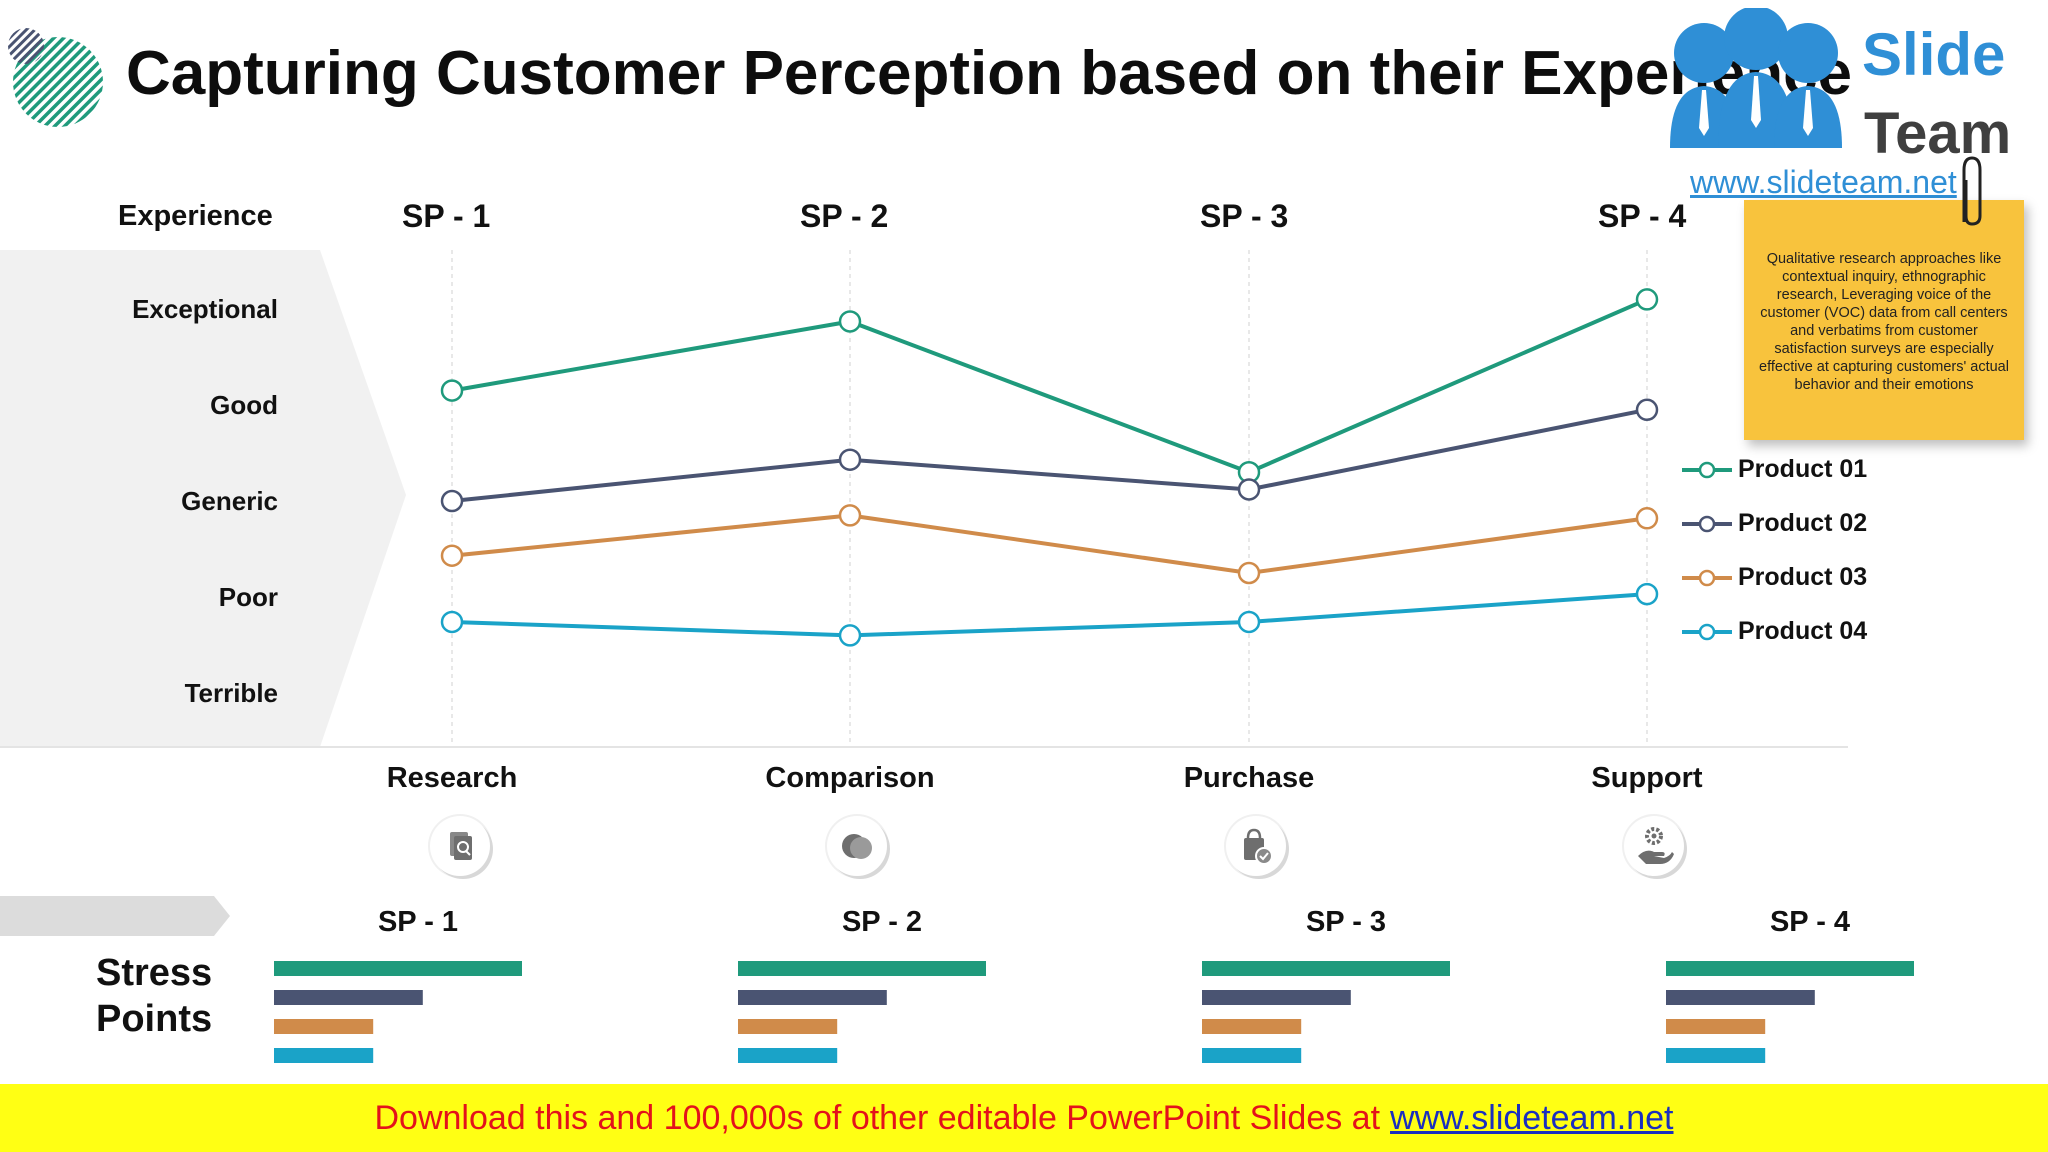 The image size is (2048, 1152). Describe the element at coordinates (1249, 573) in the screenshot. I see `data-point-product-03-sp3` at that location.